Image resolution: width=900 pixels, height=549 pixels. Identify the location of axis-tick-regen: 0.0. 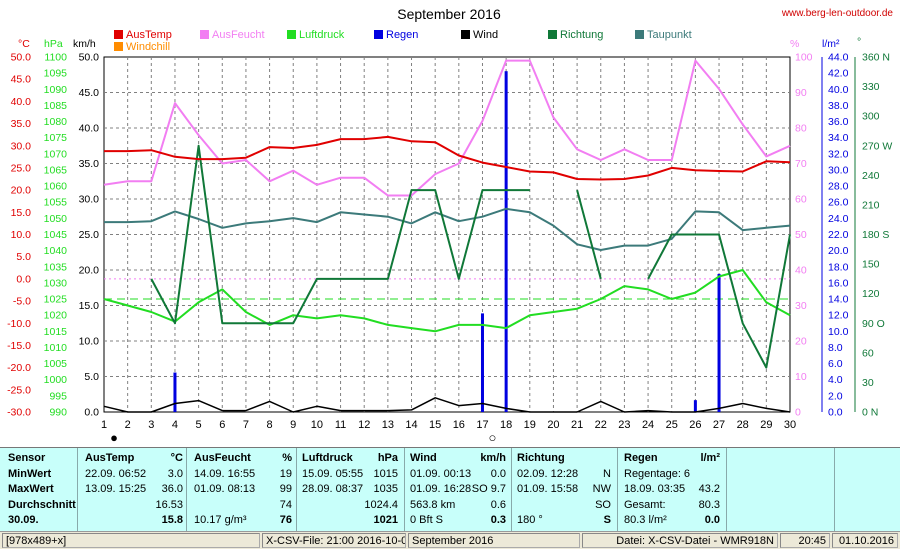
(835, 413).